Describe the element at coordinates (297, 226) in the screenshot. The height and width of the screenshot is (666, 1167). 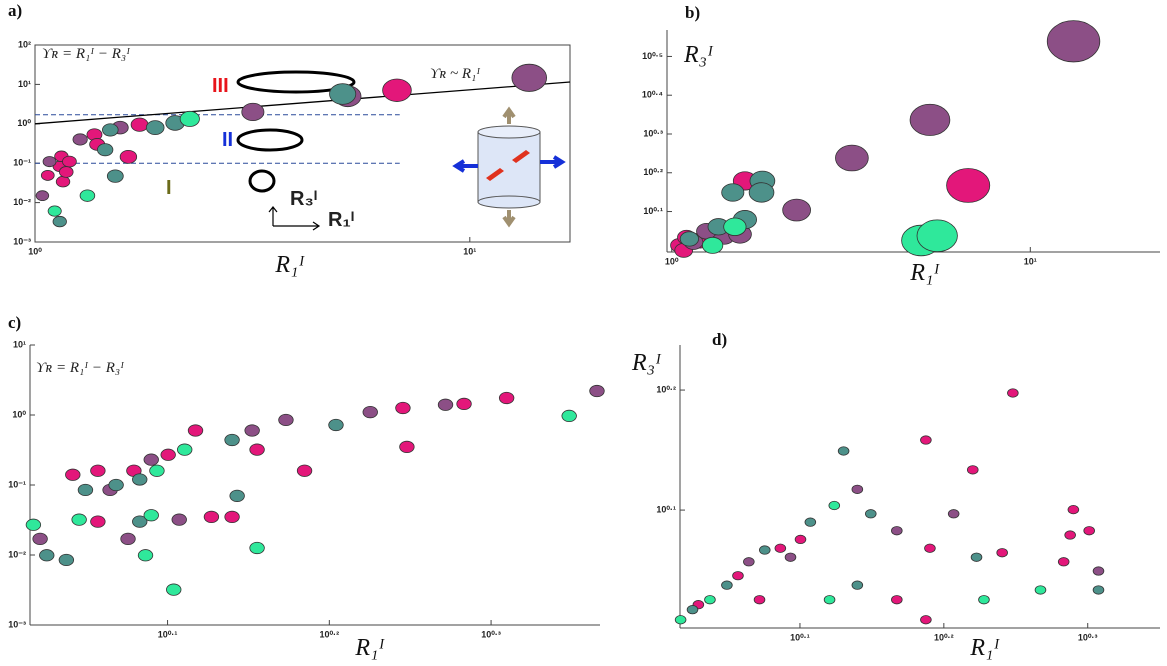
I see `glyph-right` at that location.